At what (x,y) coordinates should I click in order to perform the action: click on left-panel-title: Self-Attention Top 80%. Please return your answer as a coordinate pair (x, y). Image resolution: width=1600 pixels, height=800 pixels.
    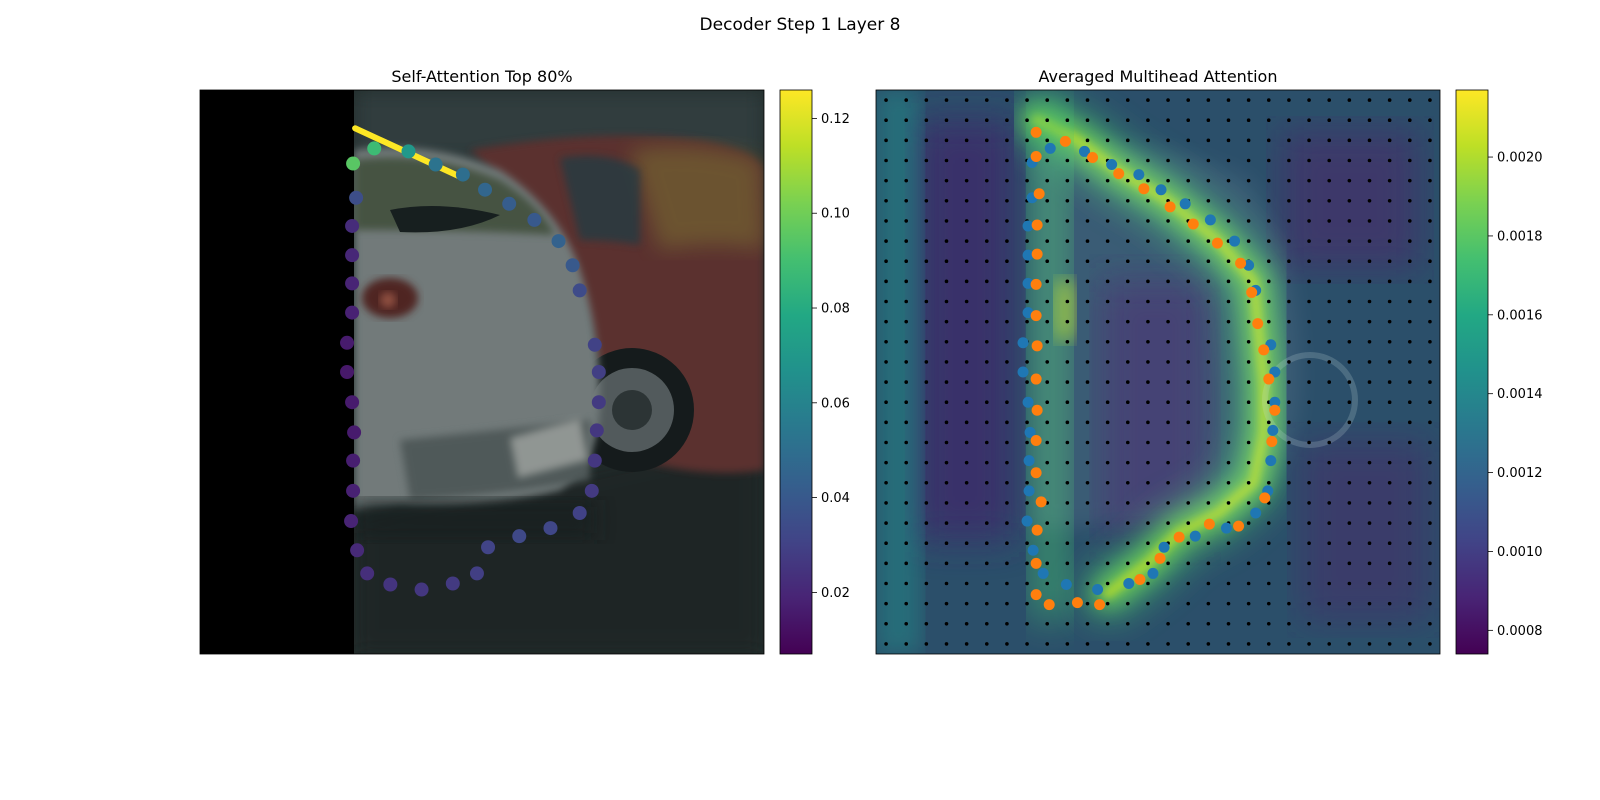
    Looking at the image, I should click on (481, 76).